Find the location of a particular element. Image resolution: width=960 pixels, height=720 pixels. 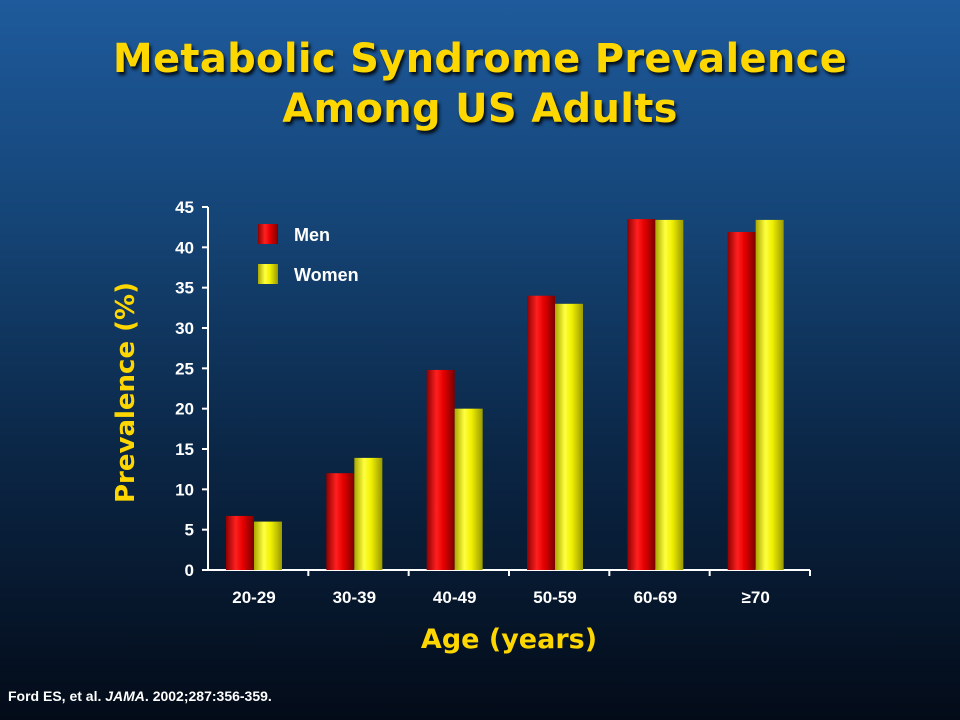

y-tick-label: 25 is located at coordinates (184, 368).